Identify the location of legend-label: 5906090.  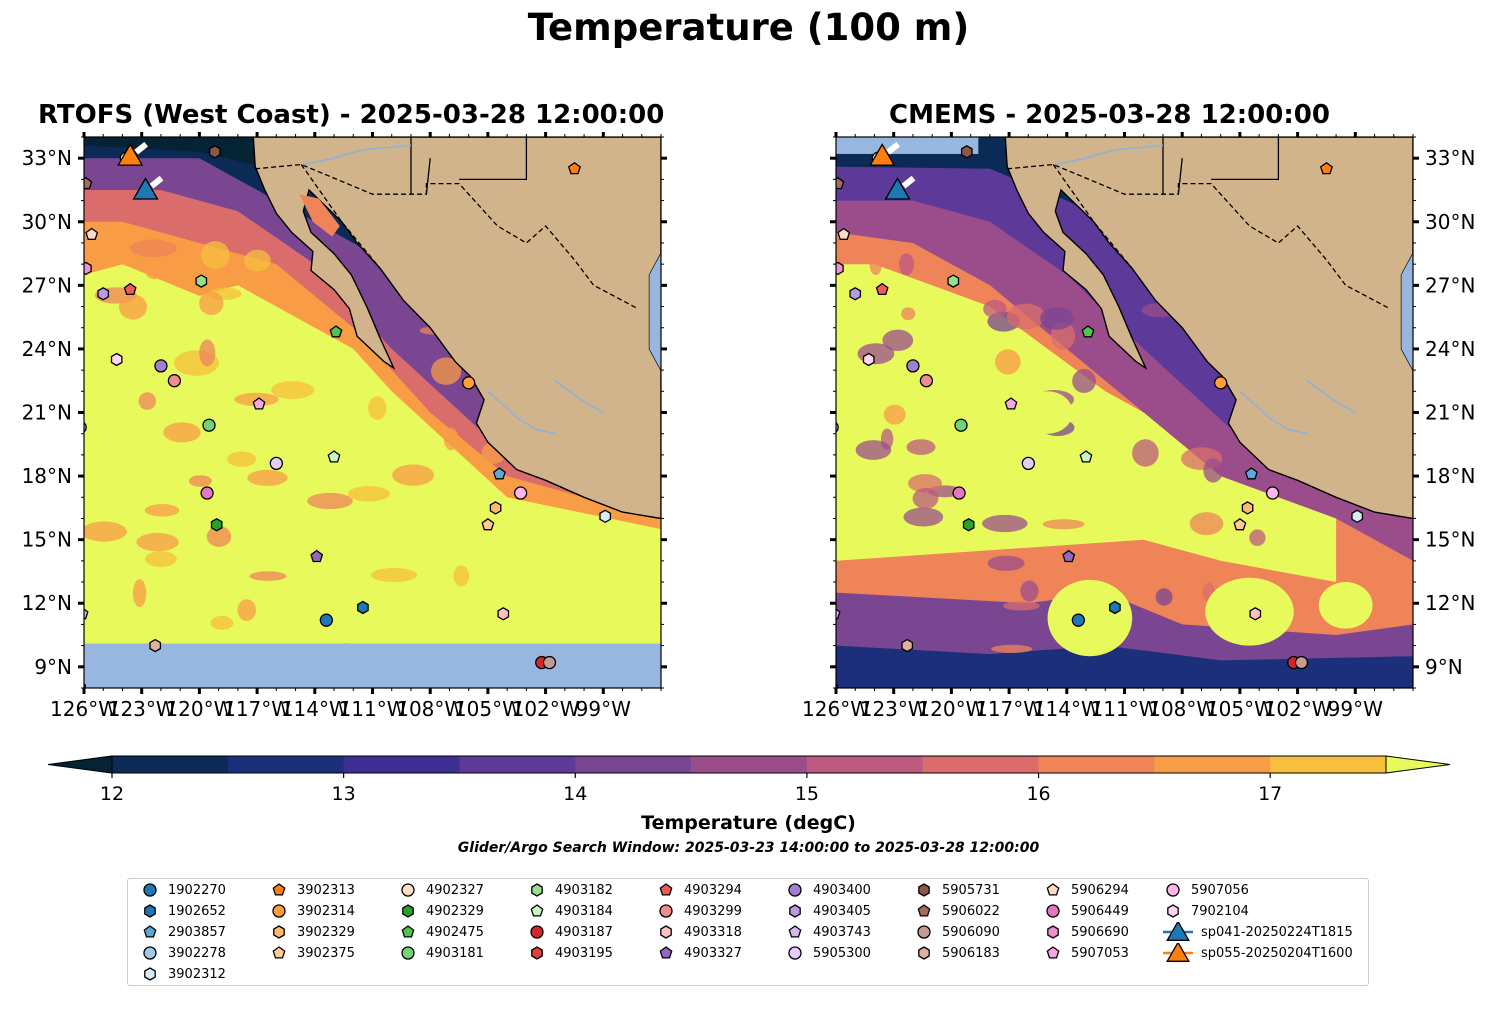
(971, 932).